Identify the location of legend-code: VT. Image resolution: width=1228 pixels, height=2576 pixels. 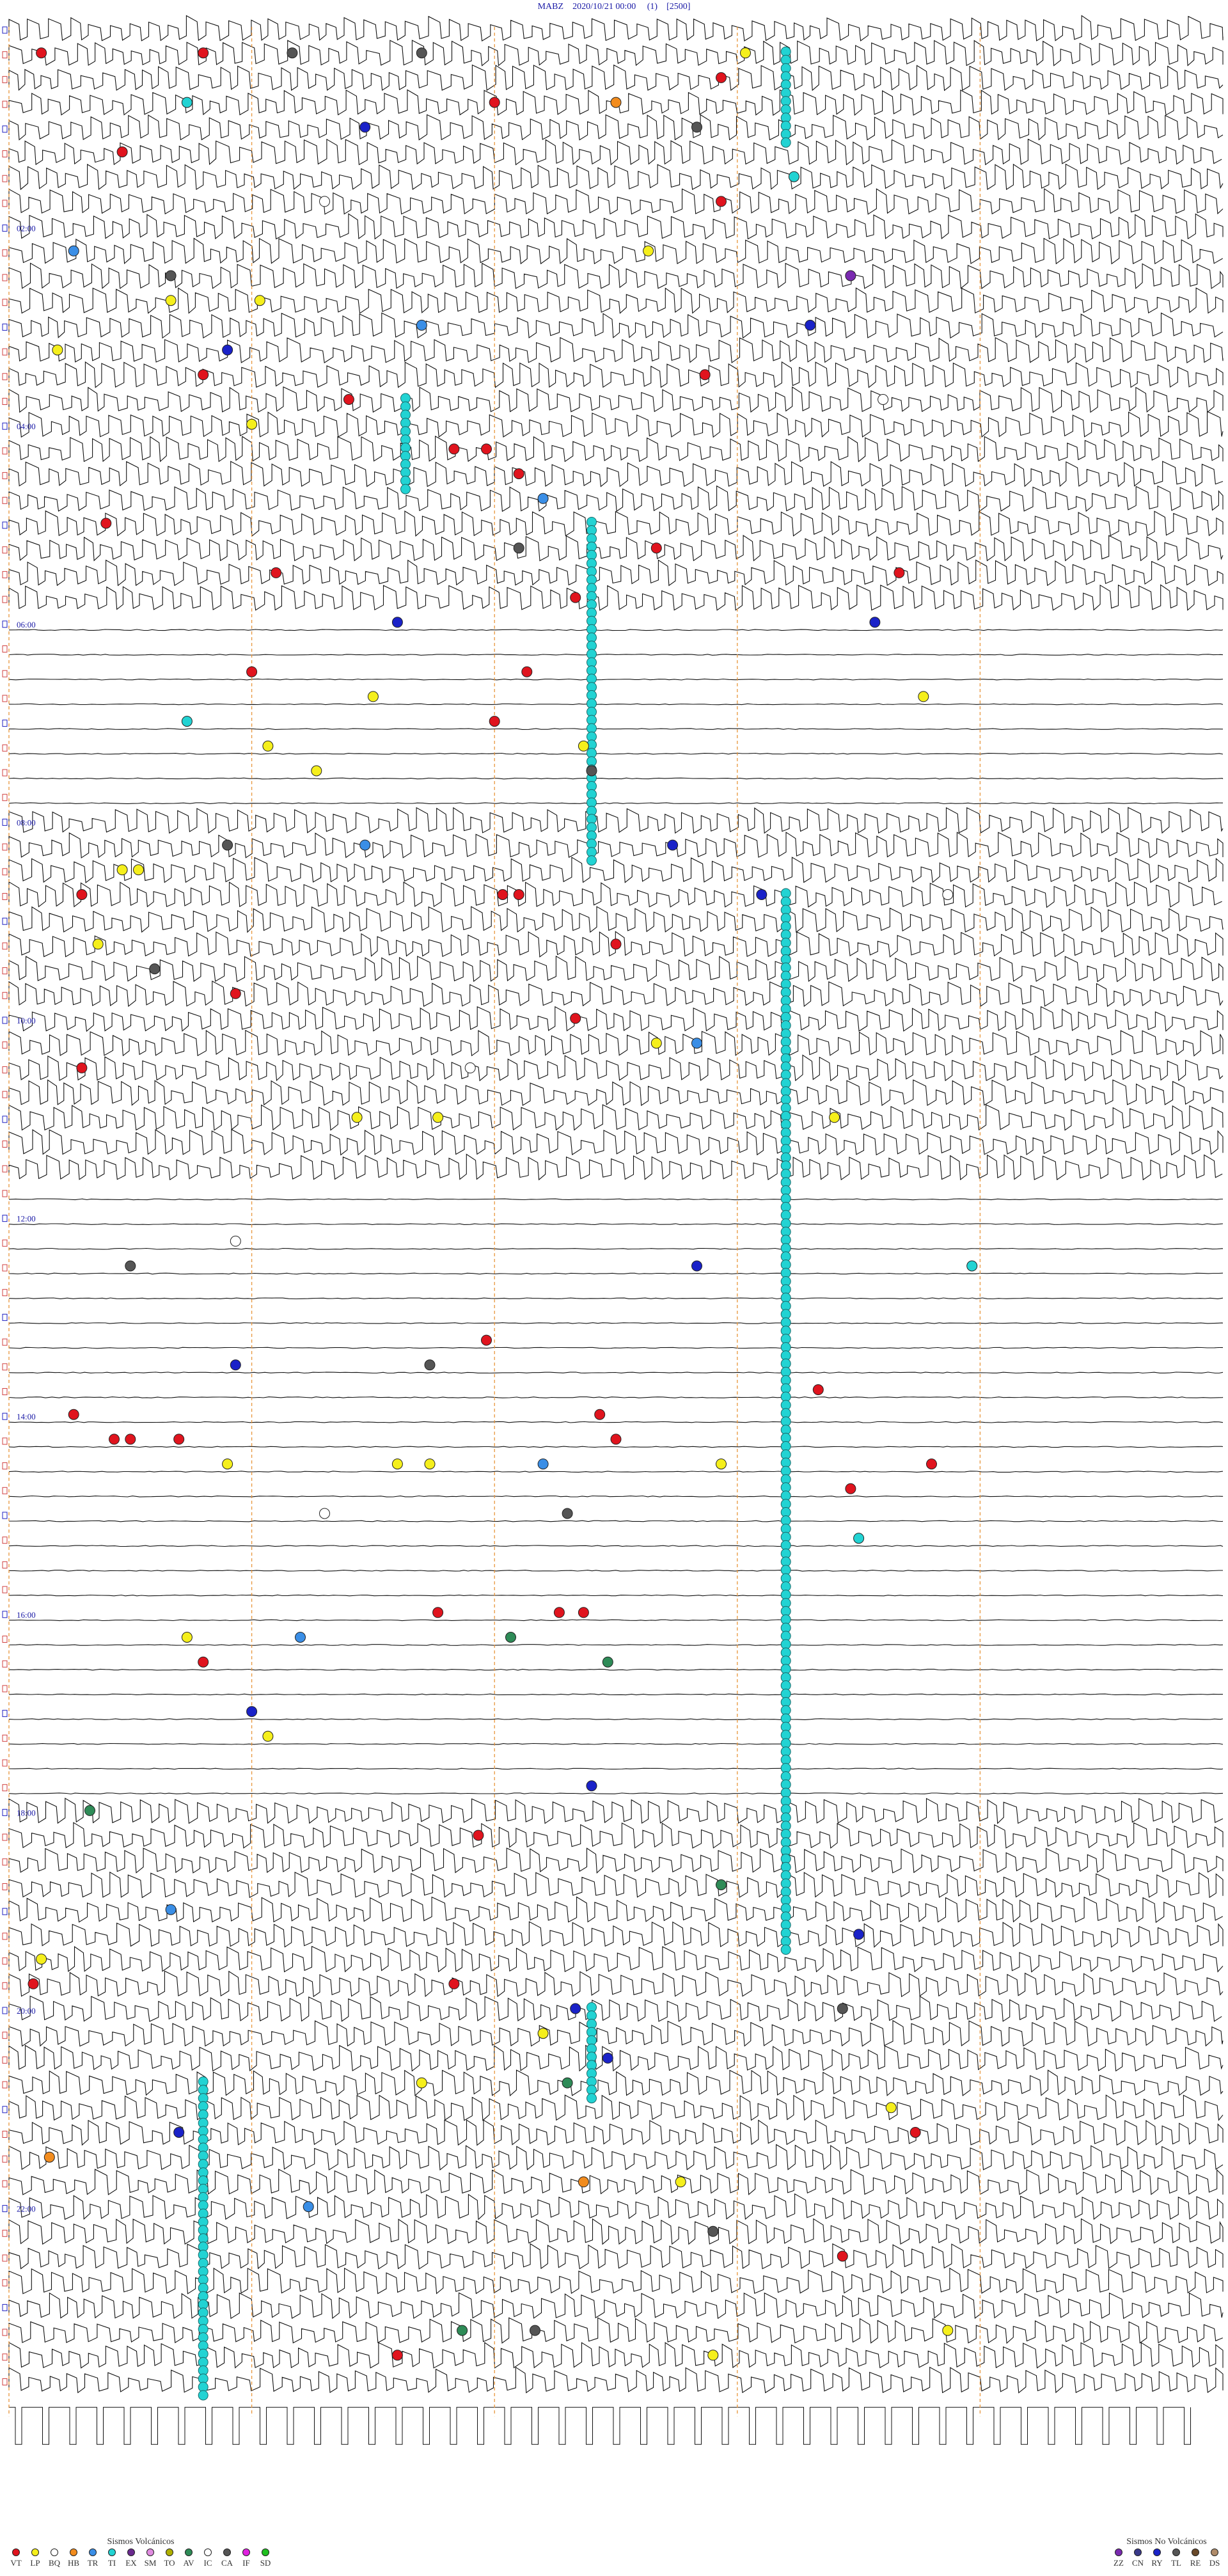
(16, 2563).